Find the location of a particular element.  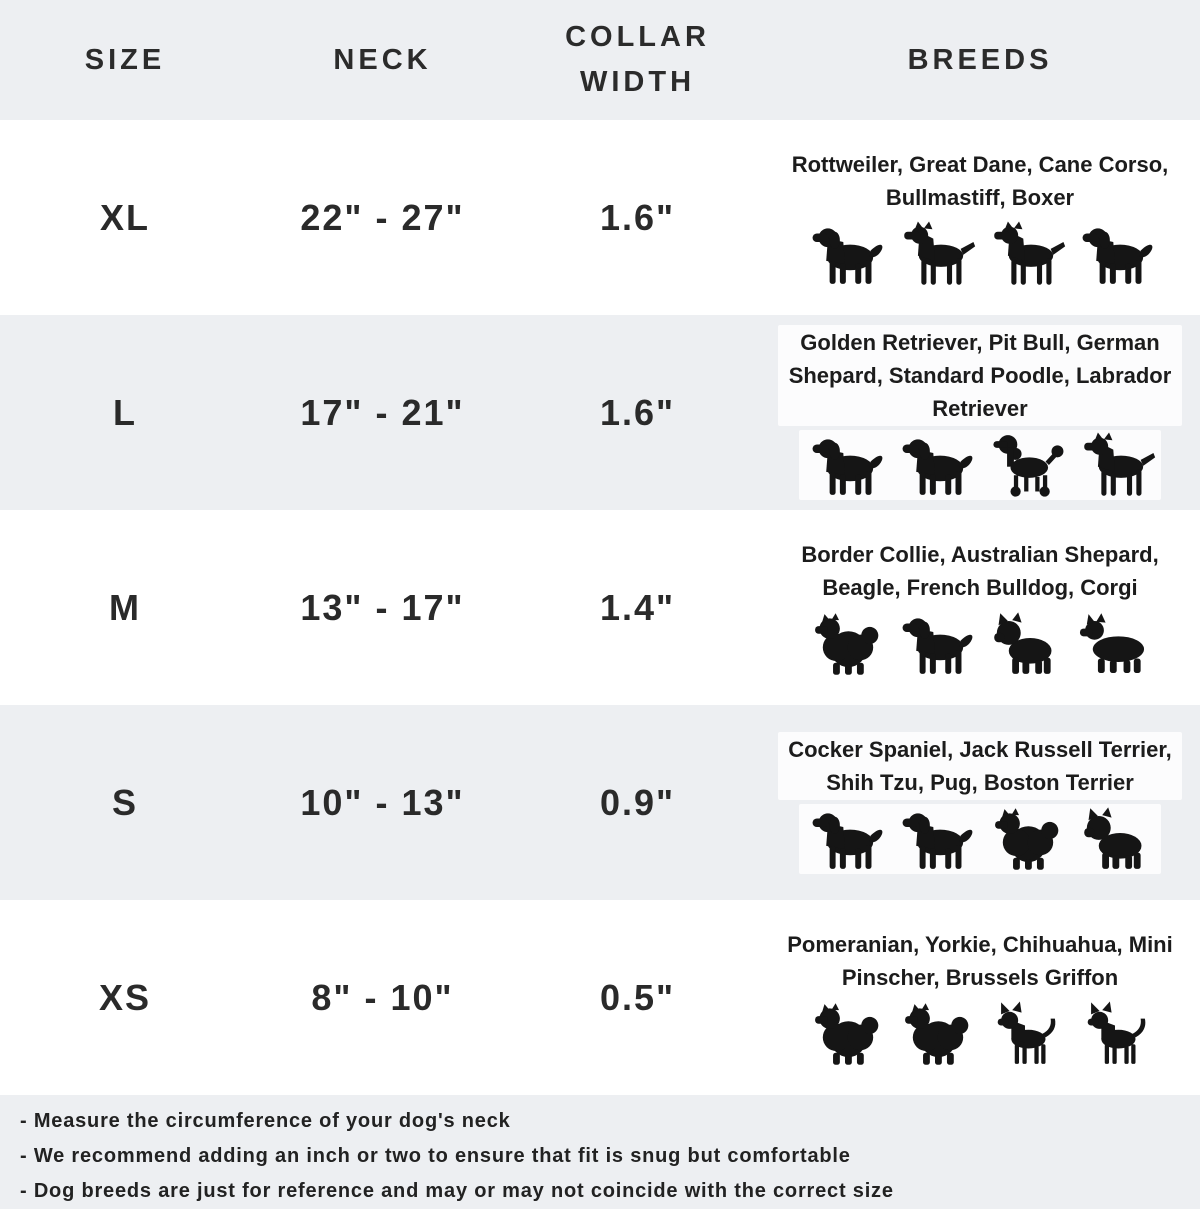

mini-pinscher-icon is located at coordinates (1115, 1034).